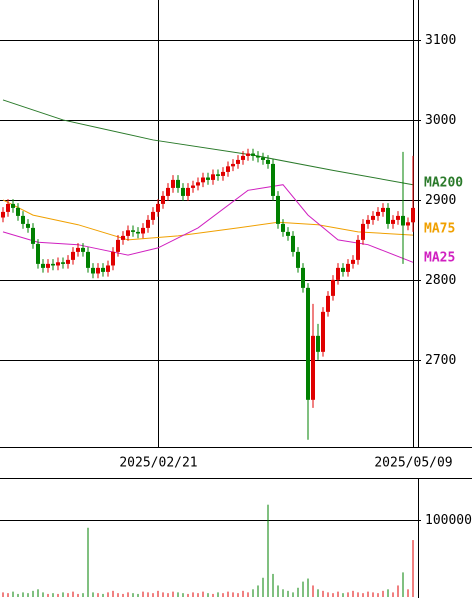 The height and width of the screenshot is (598, 472). Describe the element at coordinates (440, 120) in the screenshot. I see `y-tick-label: 3000` at that location.